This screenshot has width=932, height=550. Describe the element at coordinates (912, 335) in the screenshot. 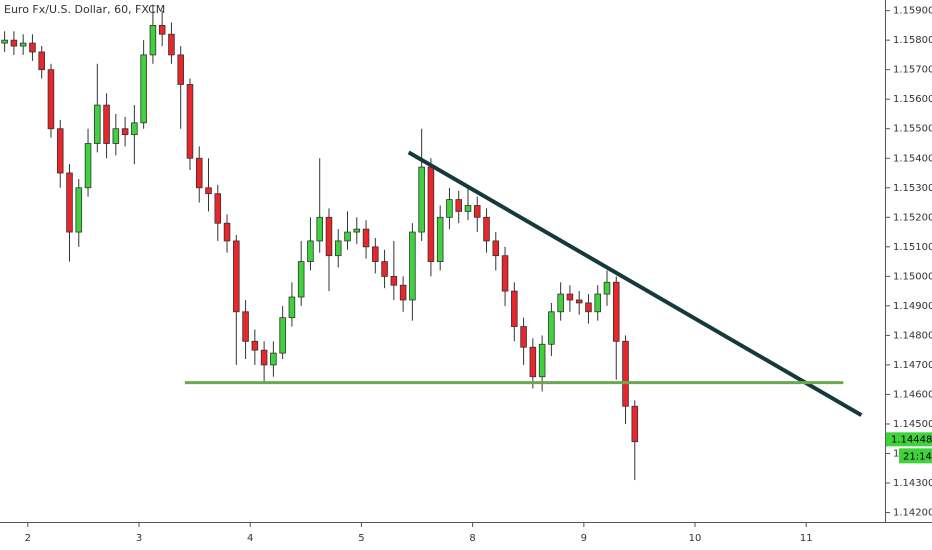

I see `y-tick-label: 1.14800` at that location.